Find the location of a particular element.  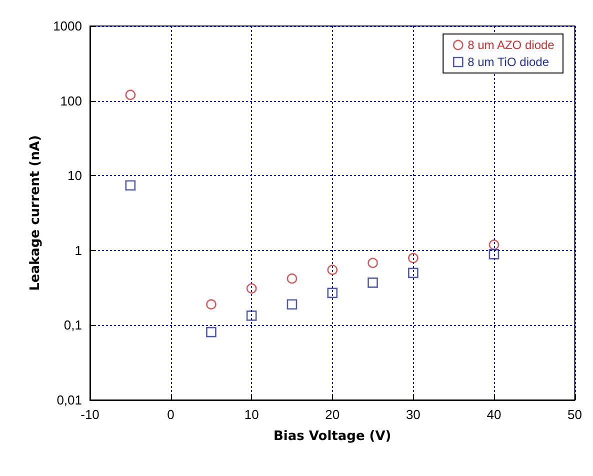

y-tick-label: 1000 is located at coordinates (67, 26).